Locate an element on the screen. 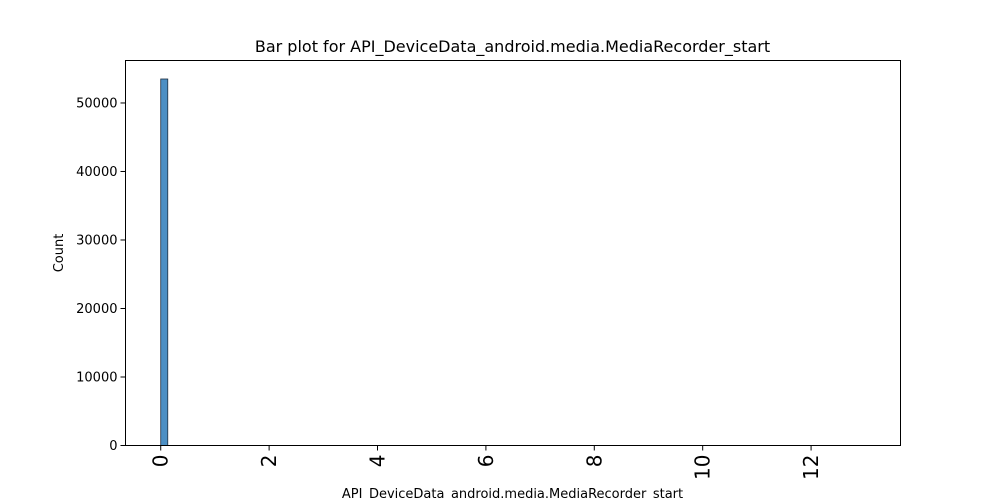 This screenshot has height=500, width=1000. x-axis: 0 2 4 6 8 10 12 is located at coordinates (486, 462).